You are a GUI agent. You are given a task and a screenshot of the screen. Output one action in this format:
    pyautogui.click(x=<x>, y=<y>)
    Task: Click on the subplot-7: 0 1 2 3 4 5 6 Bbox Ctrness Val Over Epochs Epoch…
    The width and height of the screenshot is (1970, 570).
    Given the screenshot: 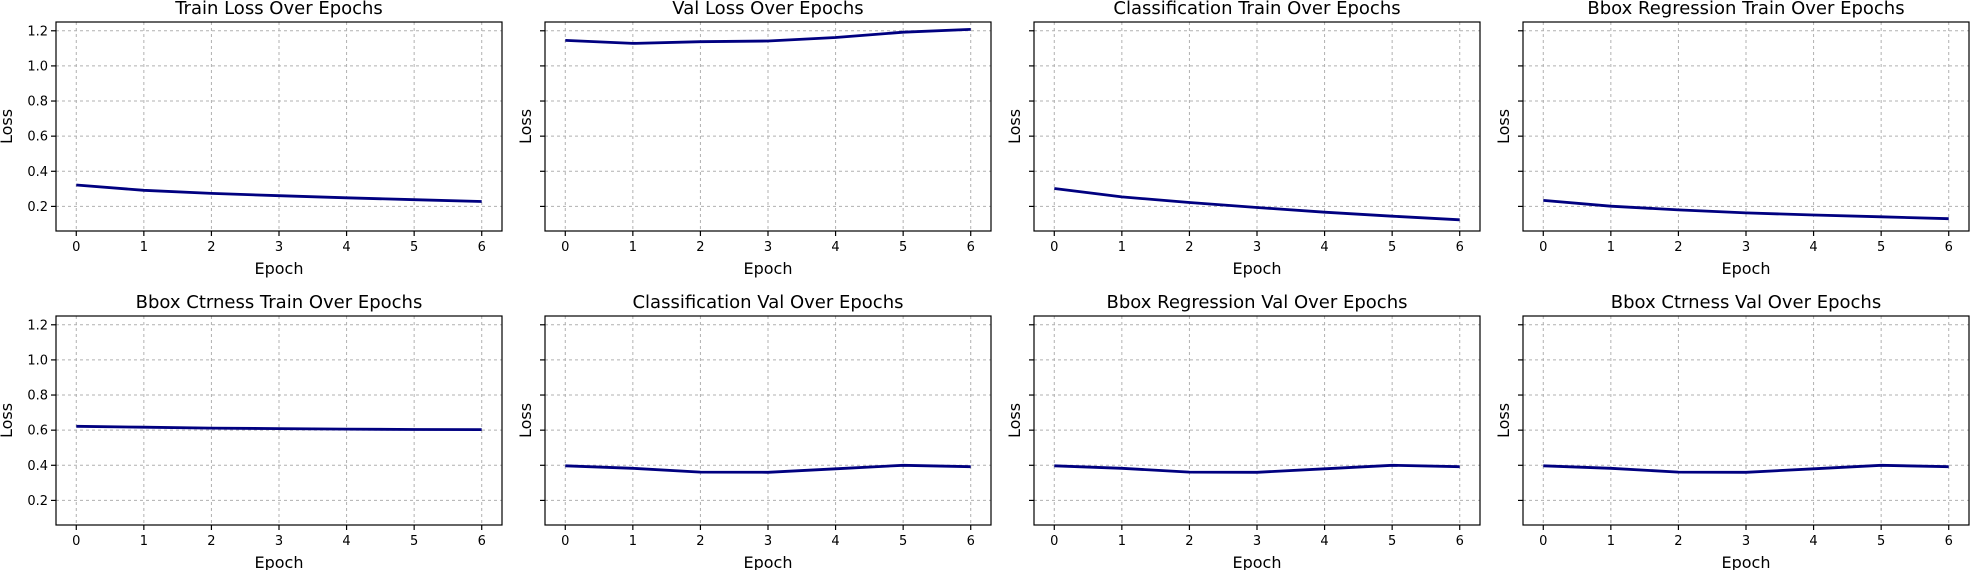 What is the action you would take?
    pyautogui.click(x=1732, y=431)
    